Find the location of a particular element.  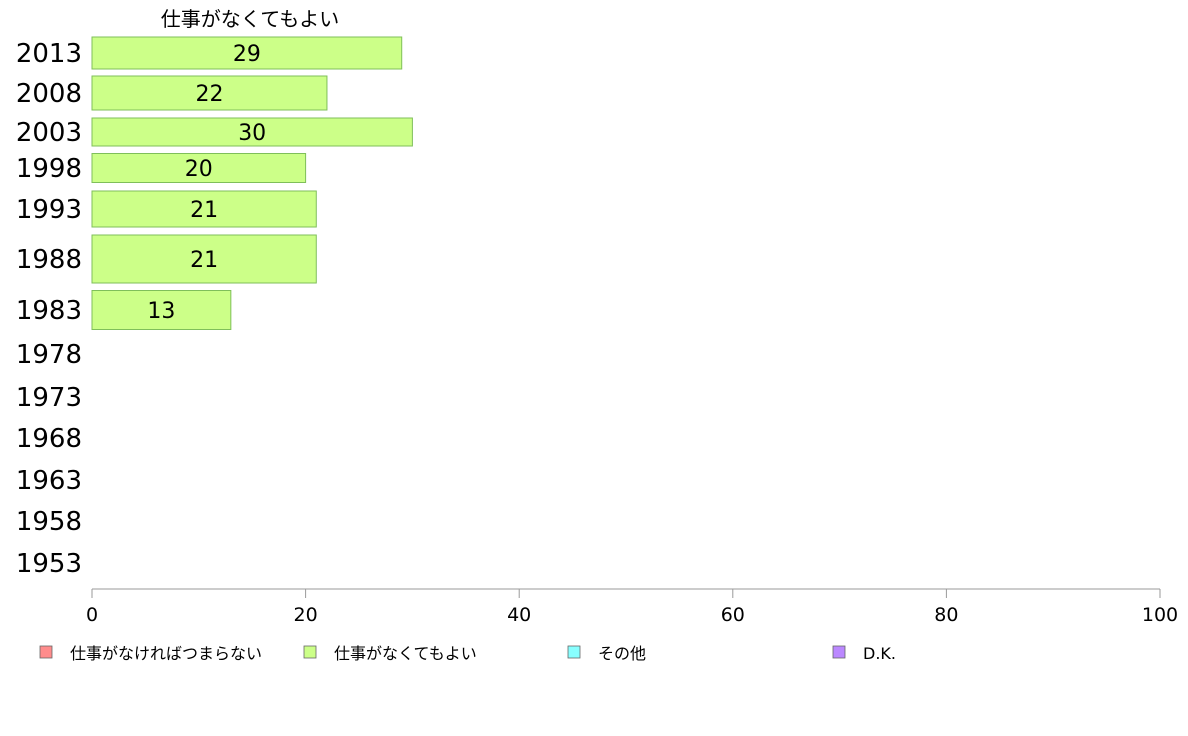

year-label-1988: 1988 is located at coordinates (49, 260).